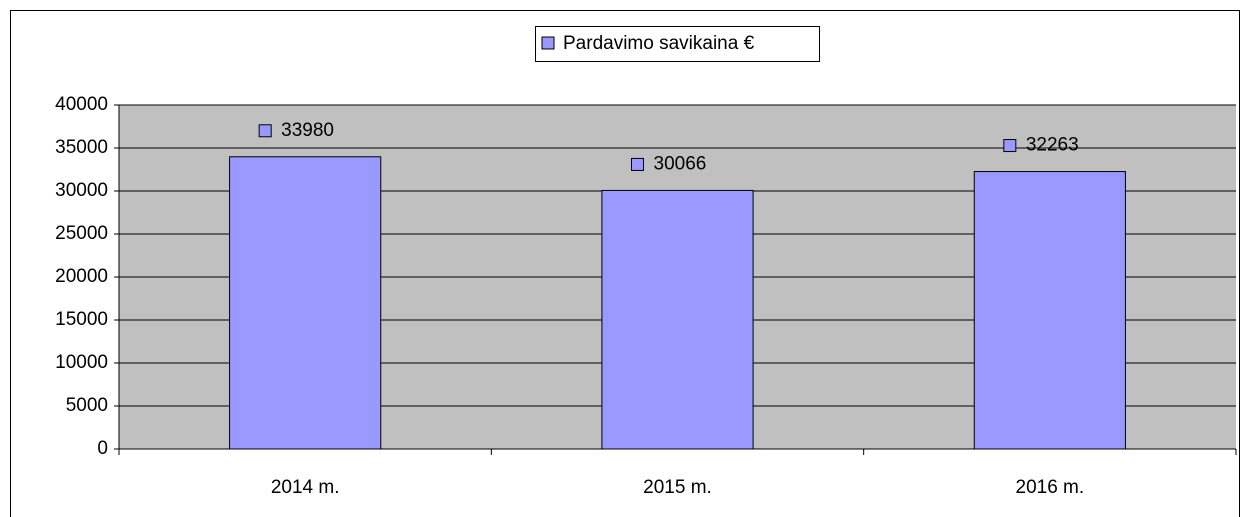  I want to click on y-tick-label: 30000, so click(81, 190).